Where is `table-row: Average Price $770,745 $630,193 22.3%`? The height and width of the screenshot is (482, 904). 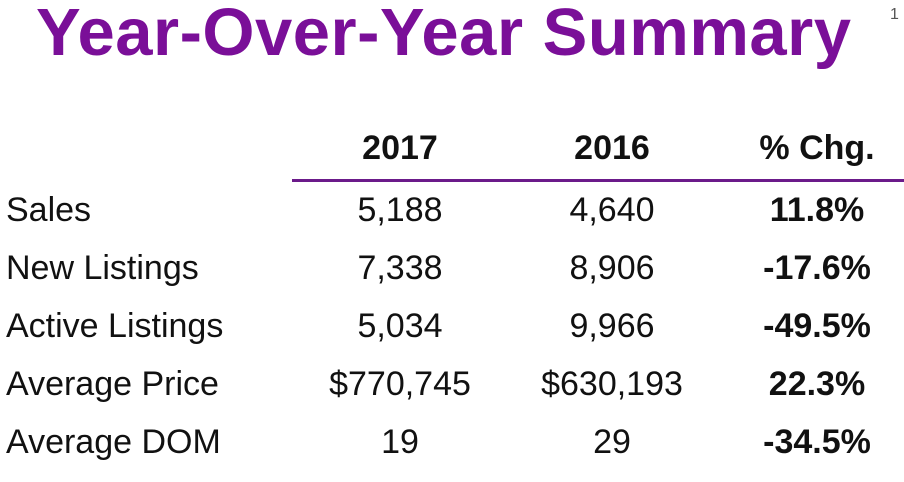 table-row: Average Price $770,745 $630,193 22.3% is located at coordinates (452, 394).